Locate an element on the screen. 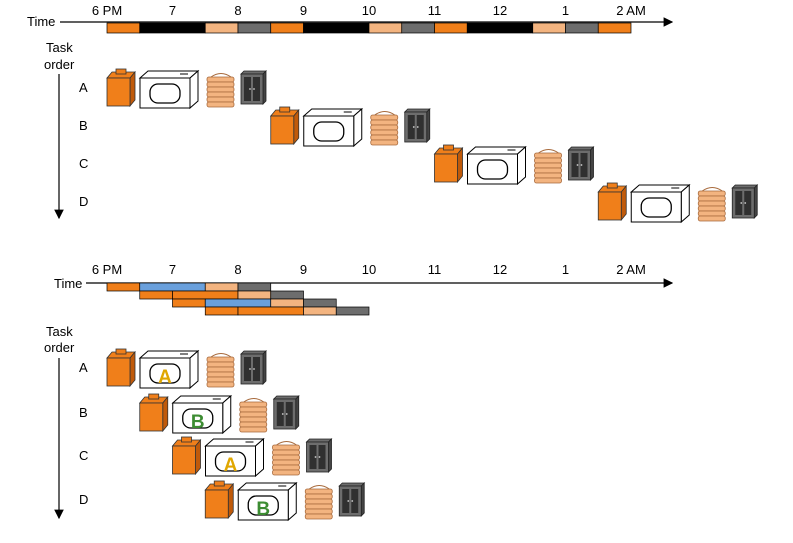  tick-label: 11 is located at coordinates (435, 10).